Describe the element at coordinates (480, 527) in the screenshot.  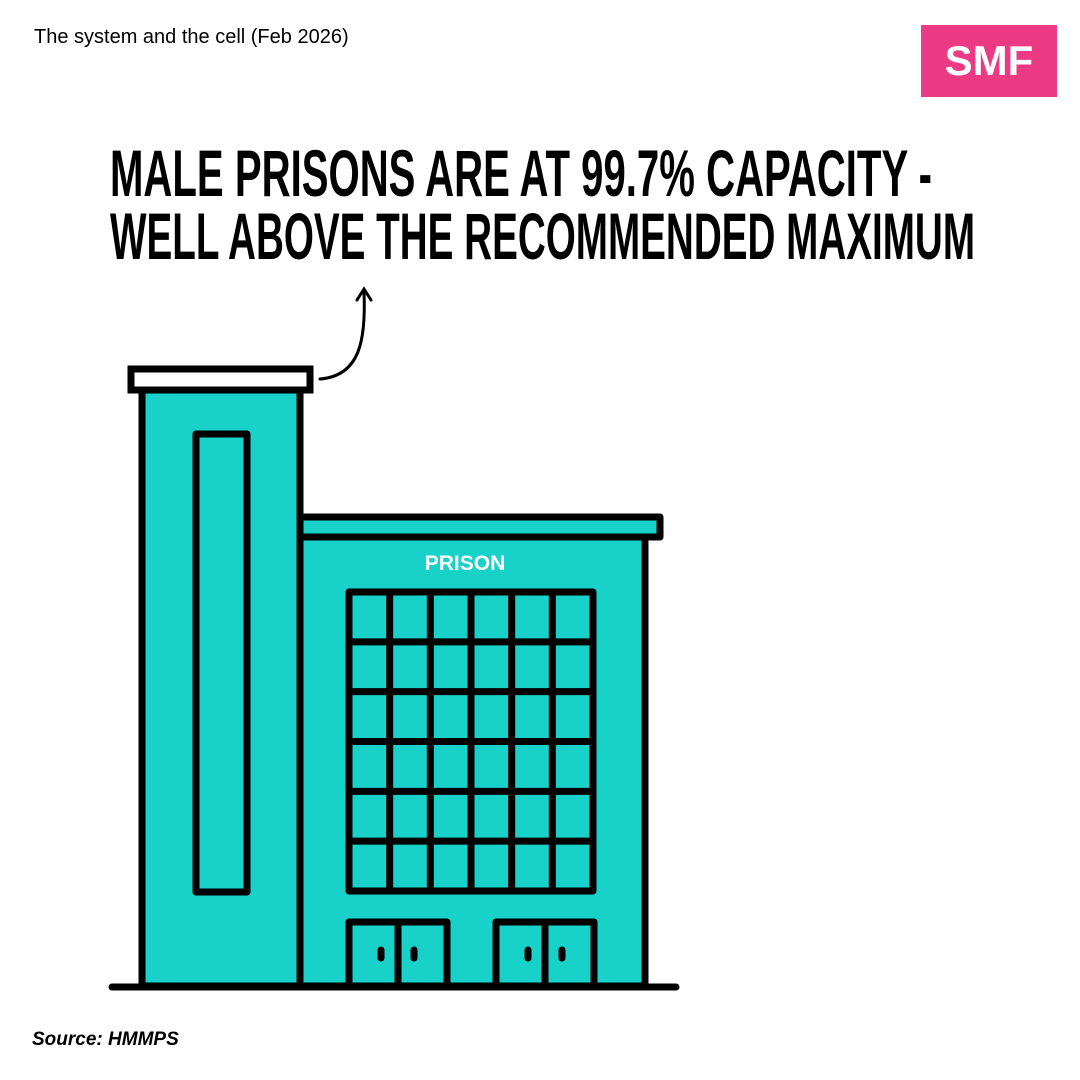
I see `roof` at that location.